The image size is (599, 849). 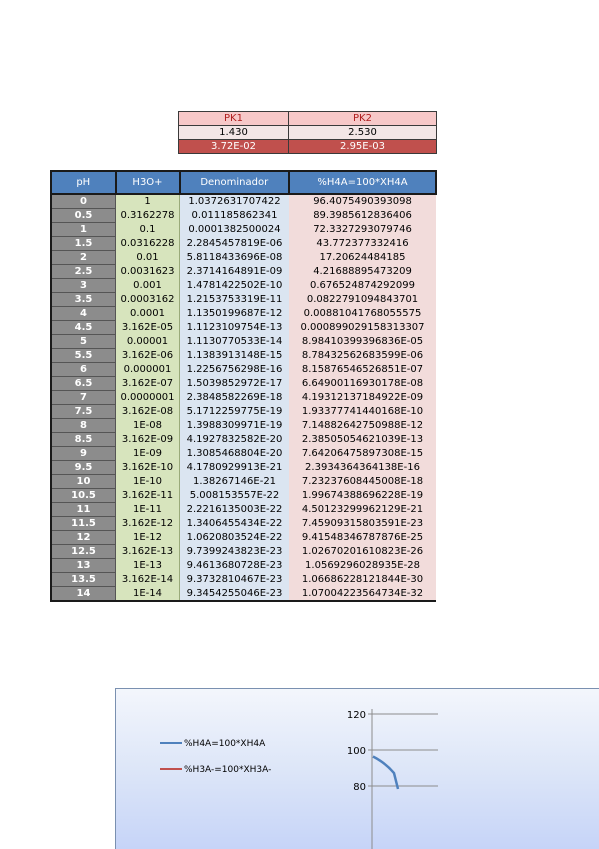 What do you see at coordinates (83, 523) in the screenshot?
I see `ph-cell: 11.5` at bounding box center [83, 523].